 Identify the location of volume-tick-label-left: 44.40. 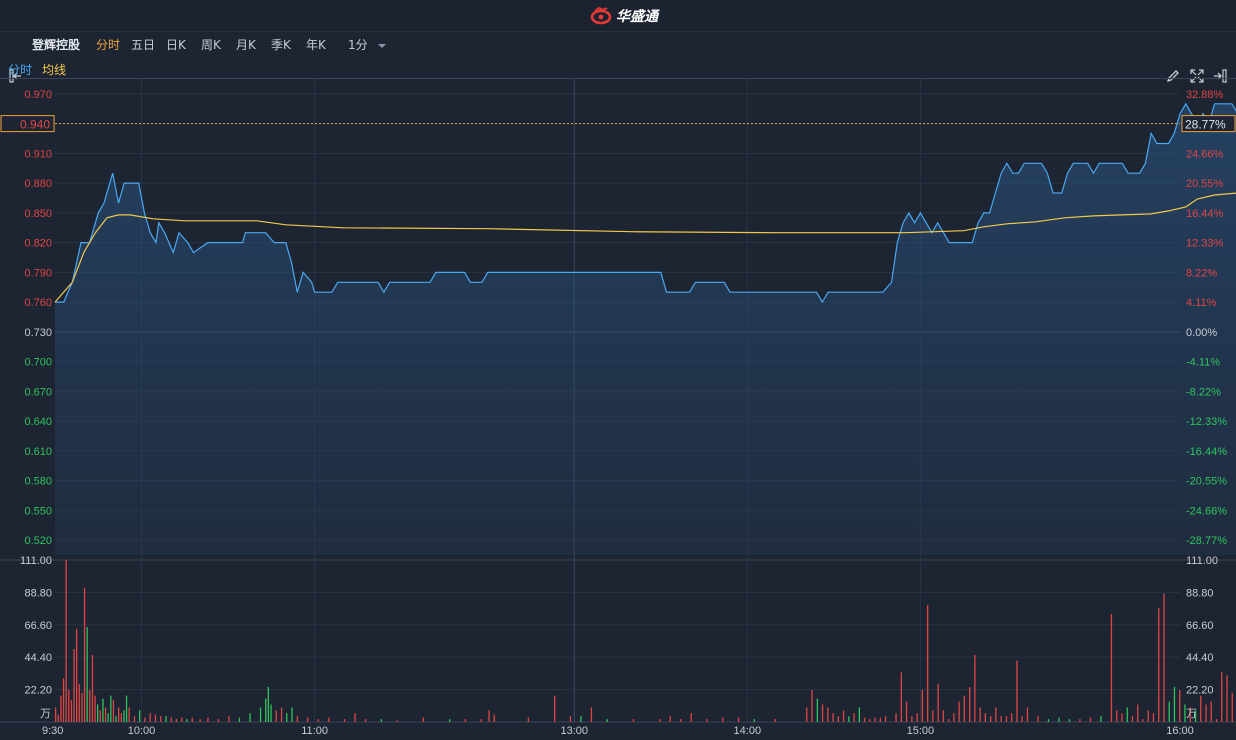
(38, 658).